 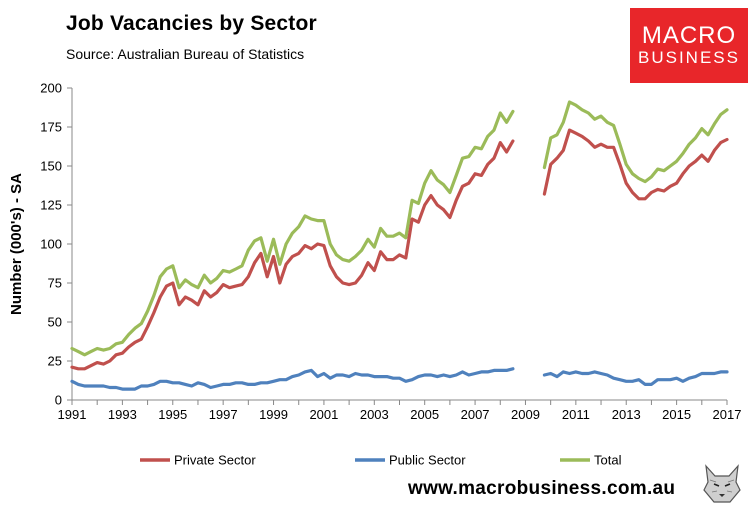 What do you see at coordinates (172, 414) in the screenshot?
I see `x-tick-label: 1995` at bounding box center [172, 414].